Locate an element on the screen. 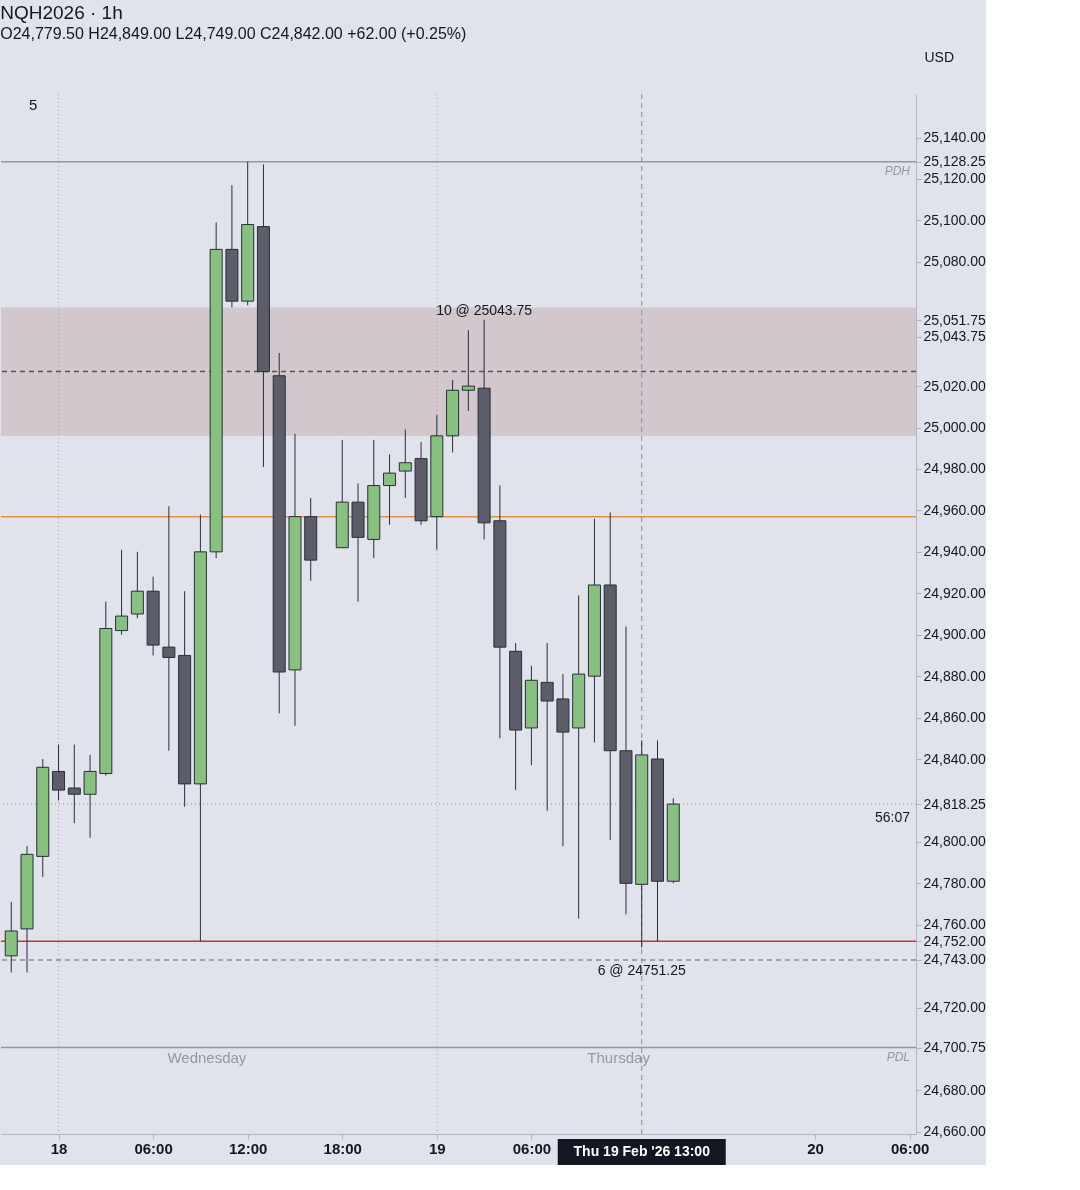 The image size is (1080, 1190). annotation: 5 is located at coordinates (33, 104).